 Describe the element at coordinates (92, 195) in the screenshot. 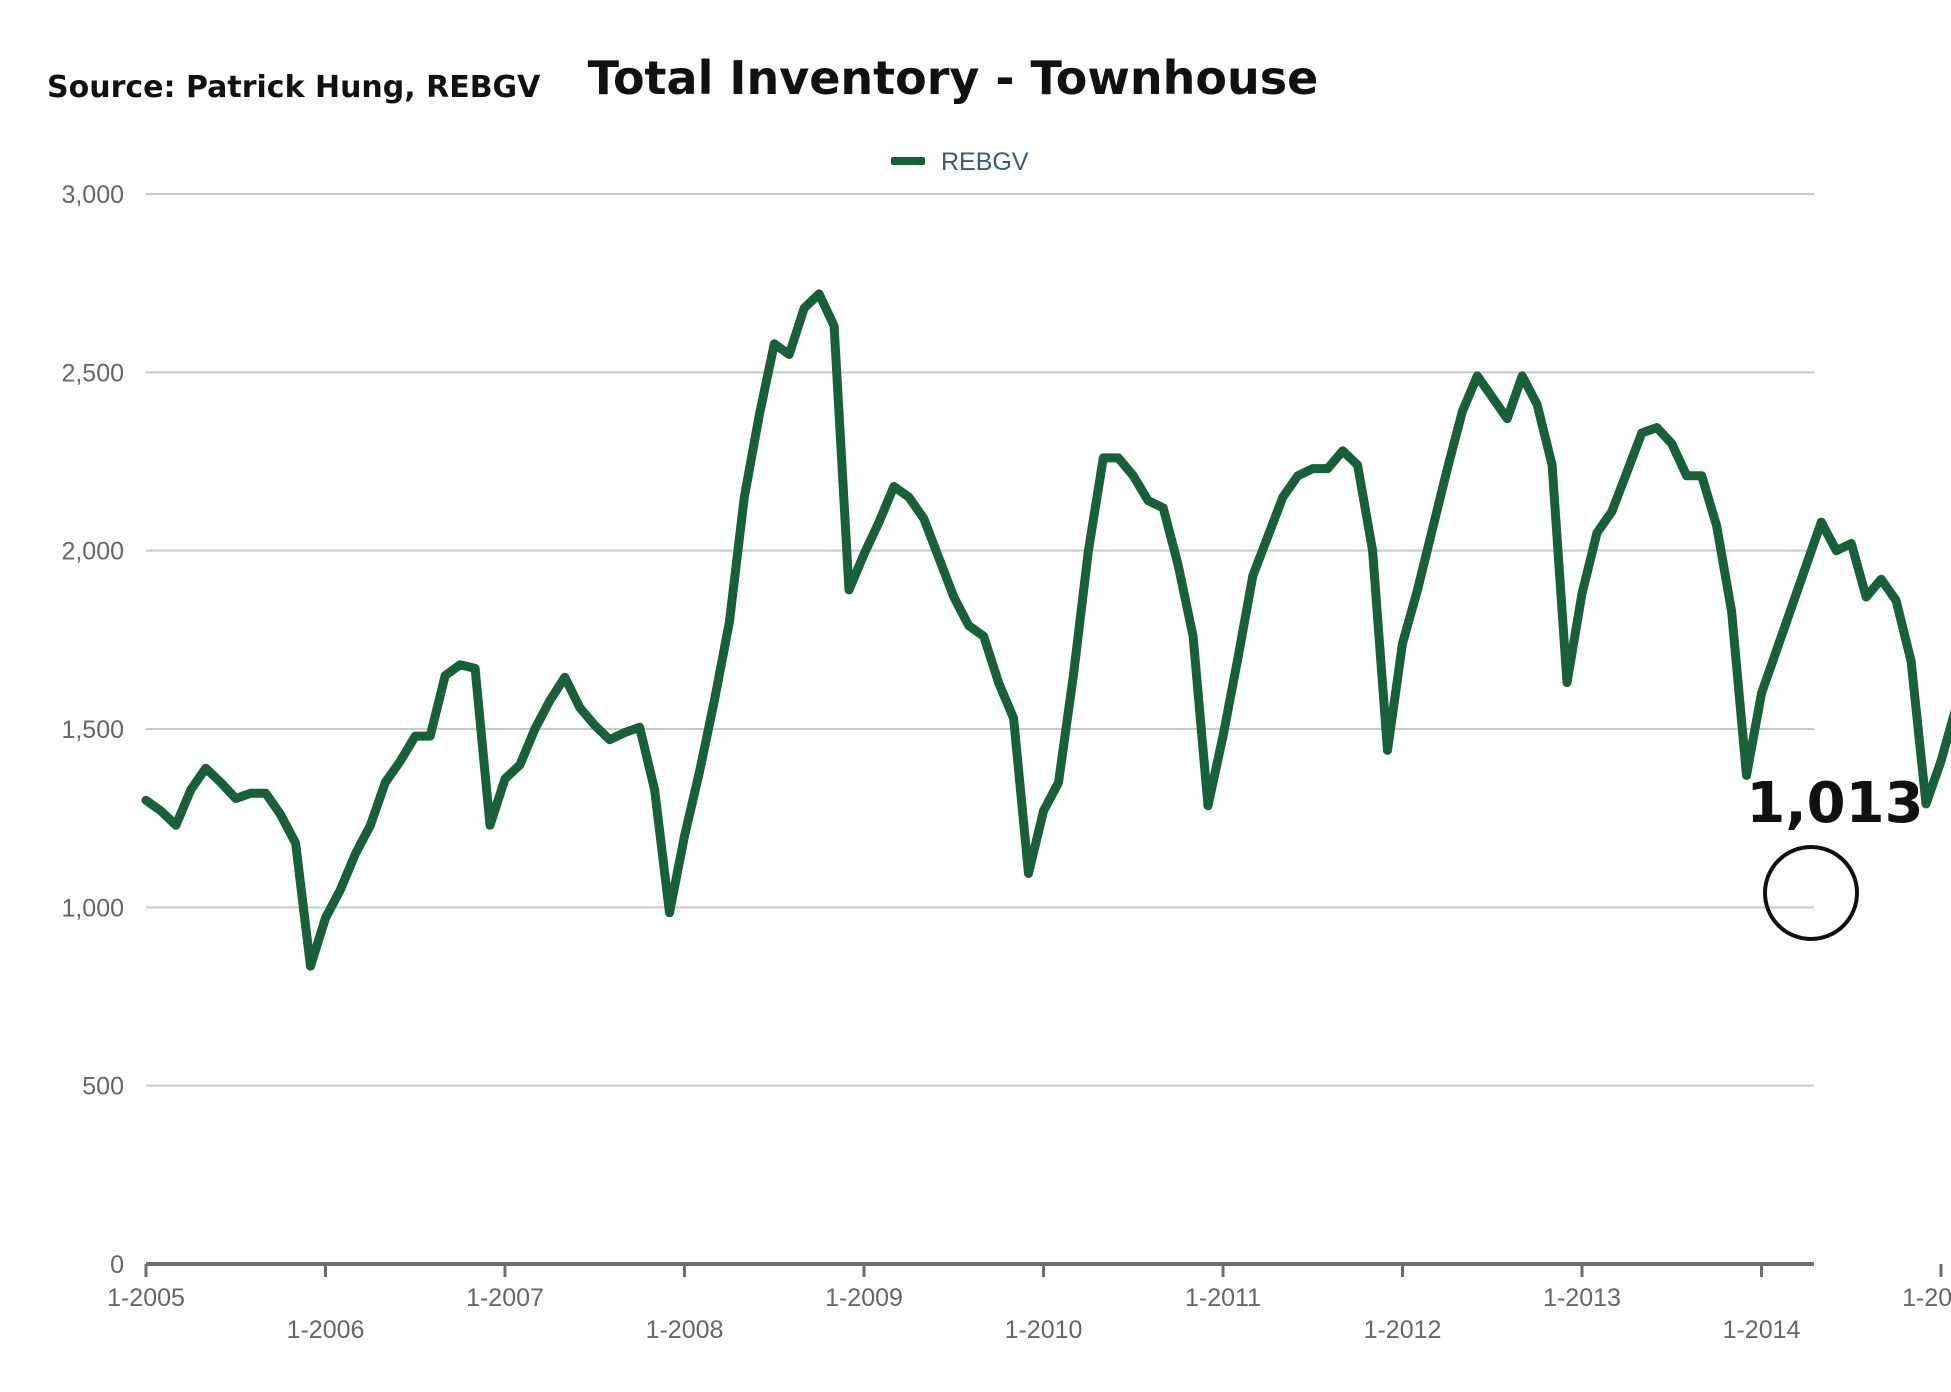

I see `y-tick-label: 3,000` at that location.